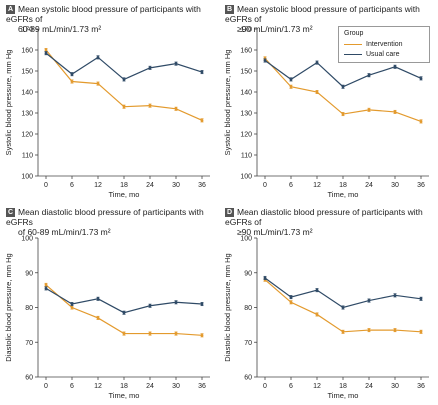  Describe the element at coordinates (248, 343) in the screenshot. I see `panel-d-ytick-label: 70` at that location.